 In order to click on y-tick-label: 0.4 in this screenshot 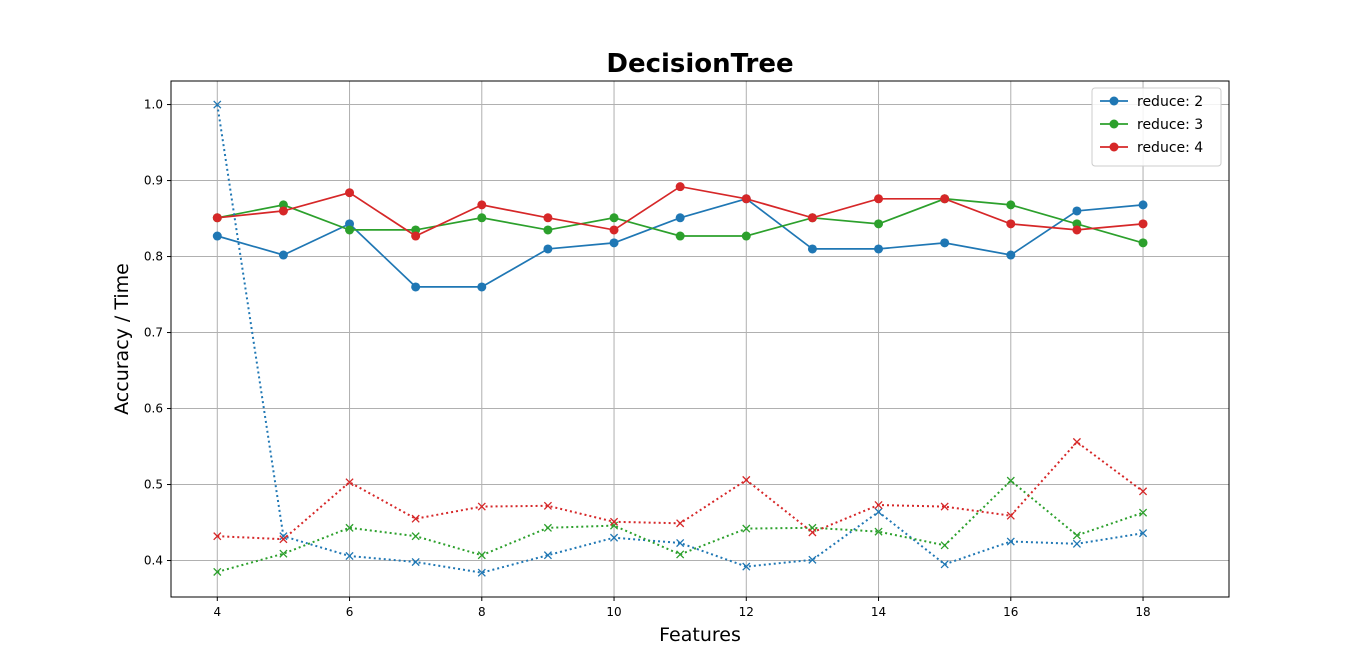, I will do `click(153, 561)`.